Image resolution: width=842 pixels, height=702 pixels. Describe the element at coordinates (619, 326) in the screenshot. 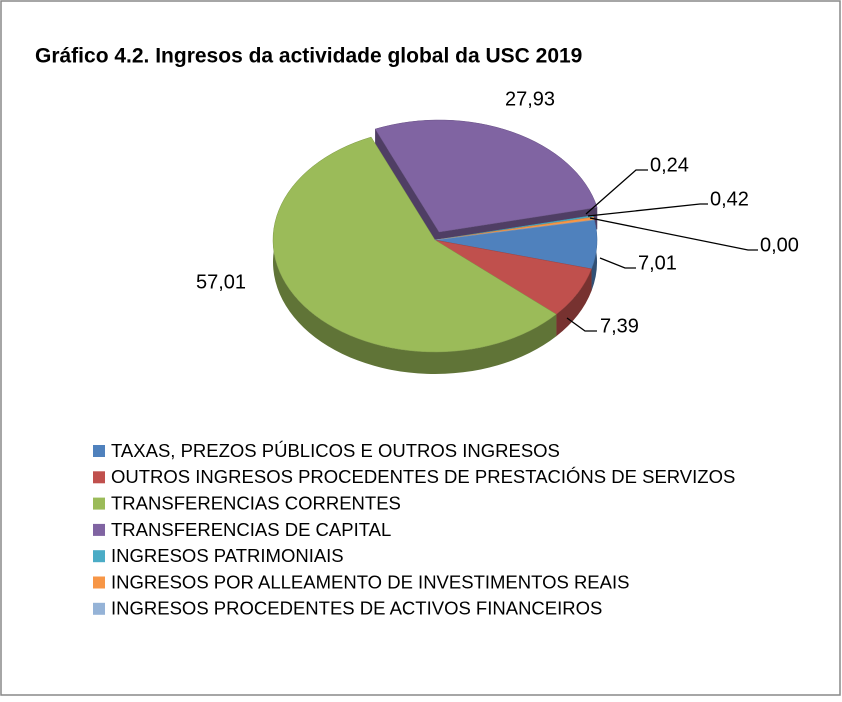

I see `data-label: 7,39` at that location.